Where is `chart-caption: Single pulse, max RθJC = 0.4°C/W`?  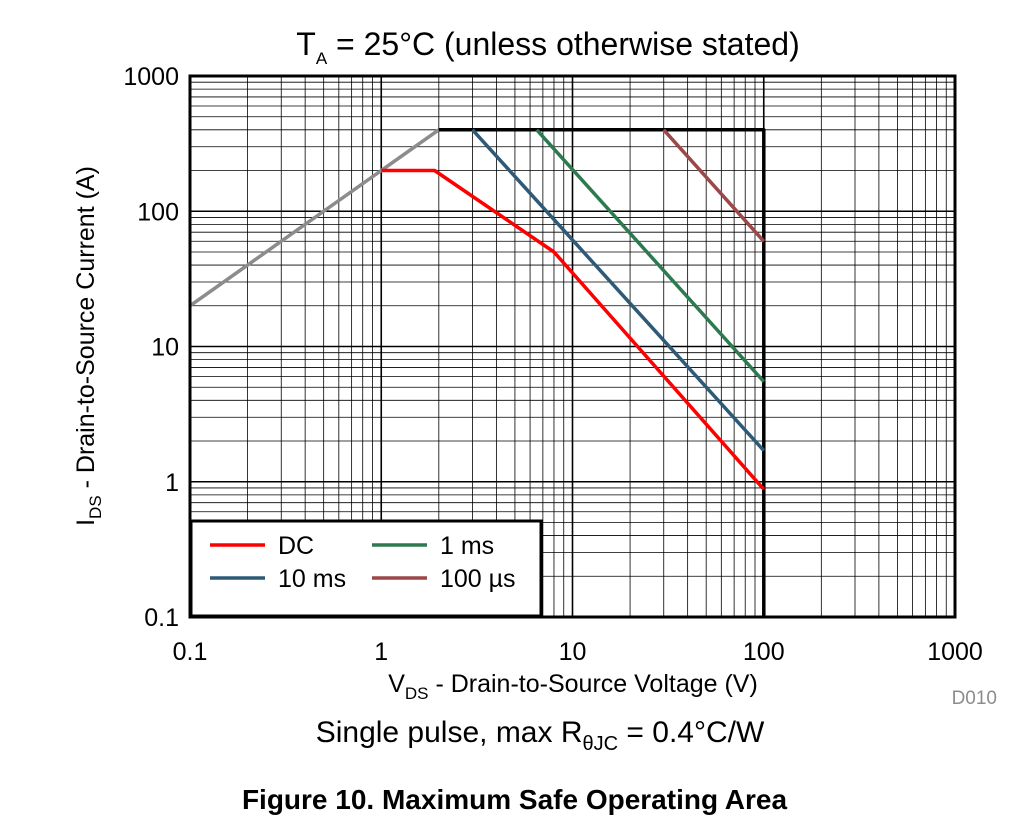
chart-caption: Single pulse, max RθJC = 0.4°C/W is located at coordinates (540, 735).